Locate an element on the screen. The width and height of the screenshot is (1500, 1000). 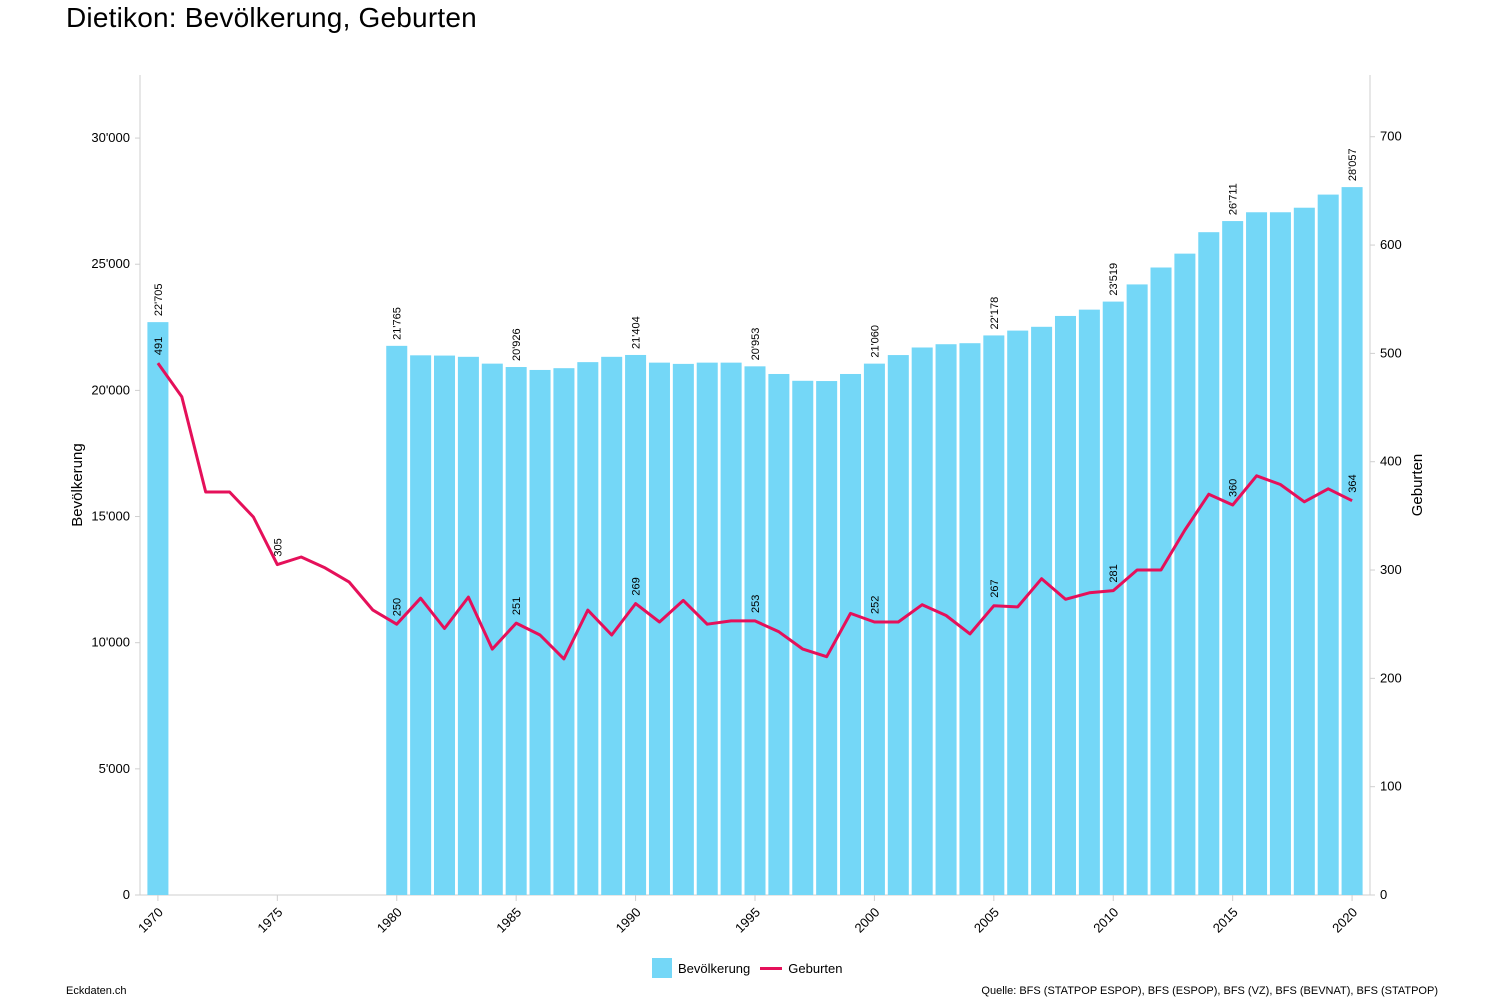
bar-2011 is located at coordinates (1137, 589).